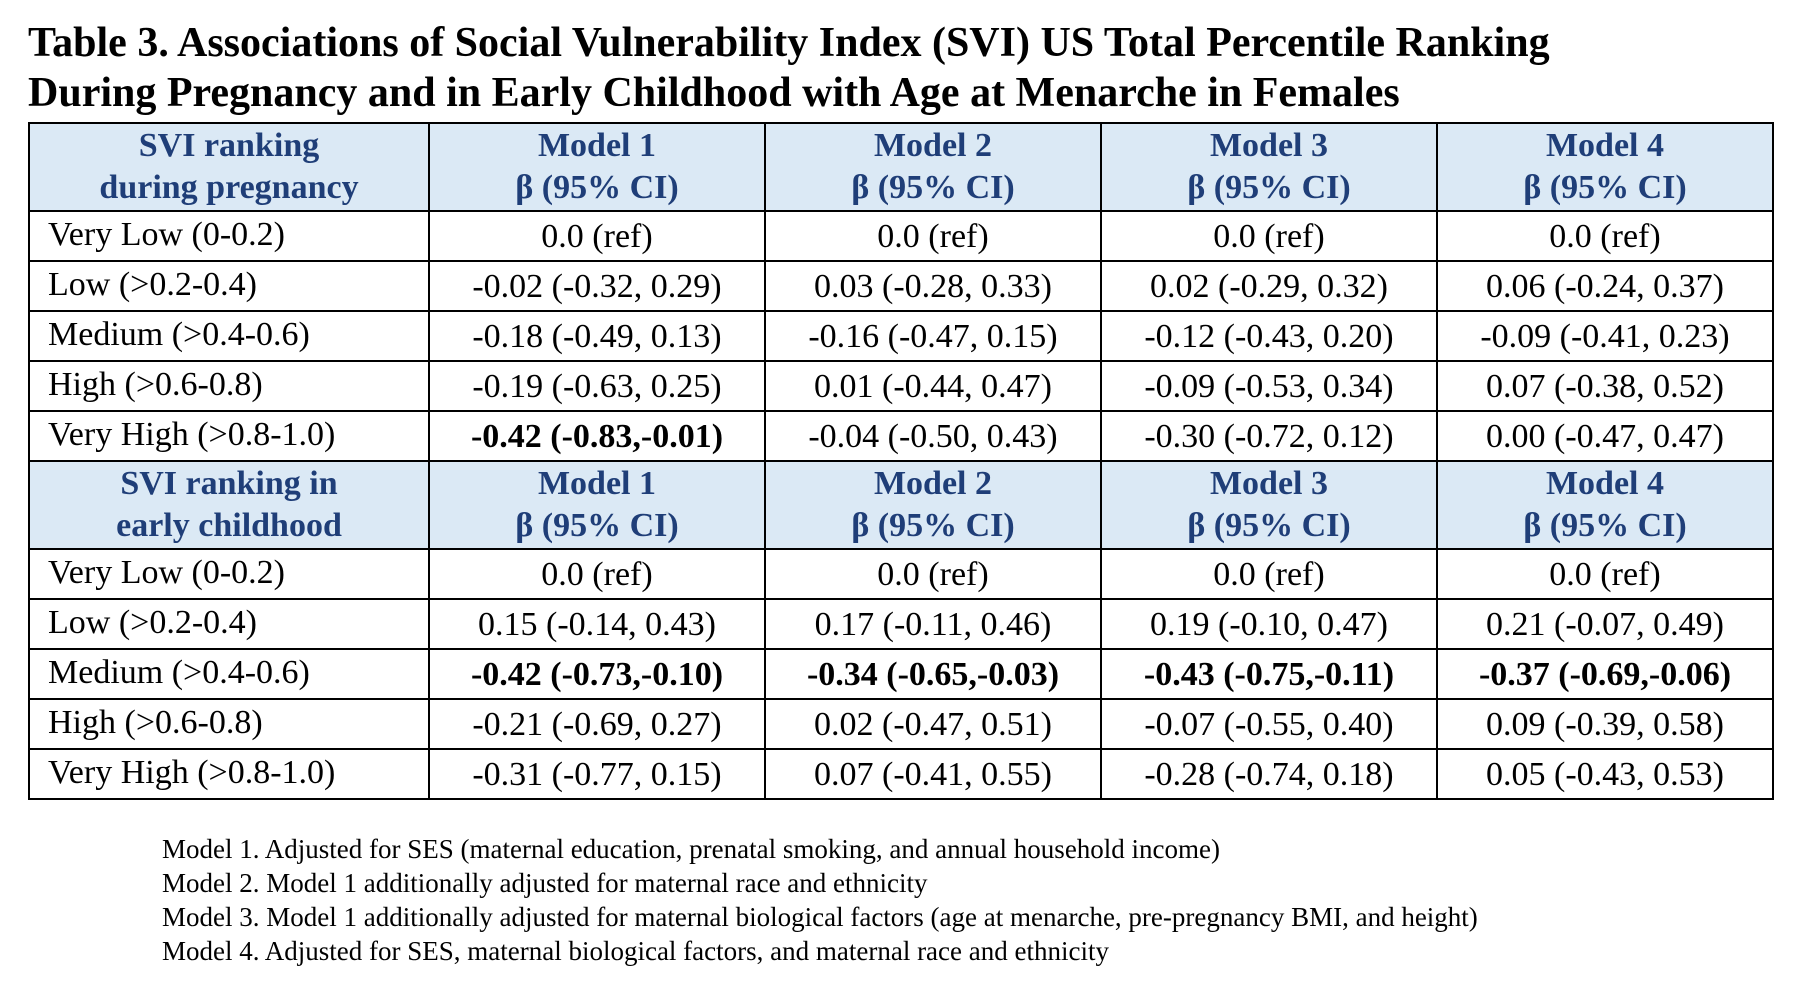 The image size is (1816, 982). Describe the element at coordinates (933, 624) in the screenshot. I see `estimate-cell: 0.17 (-0.11, 0.46)` at that location.